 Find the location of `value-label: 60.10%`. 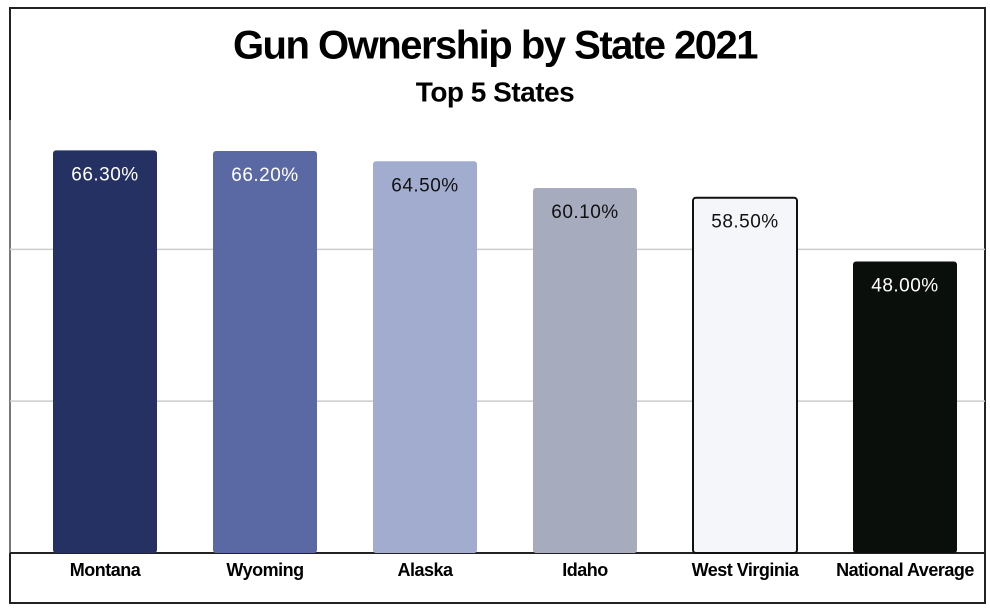

value-label: 60.10% is located at coordinates (584, 212).